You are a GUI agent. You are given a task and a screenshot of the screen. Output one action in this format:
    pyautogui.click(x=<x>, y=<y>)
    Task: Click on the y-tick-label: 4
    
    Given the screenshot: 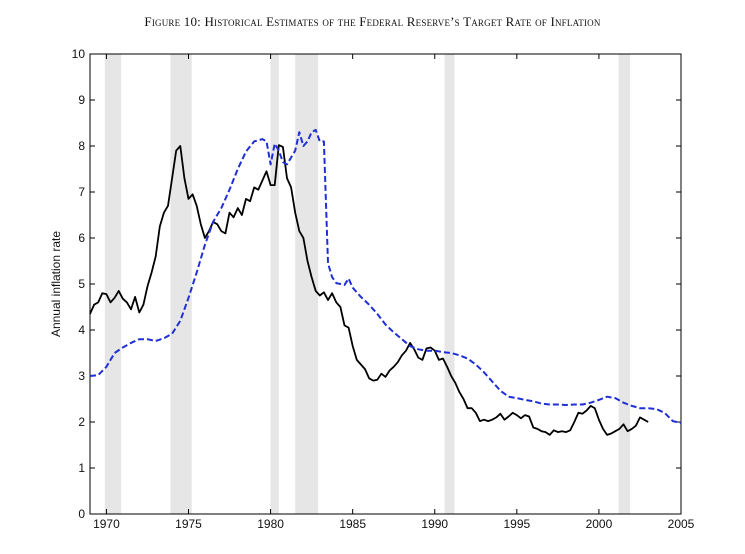 What is the action you would take?
    pyautogui.click(x=81, y=330)
    